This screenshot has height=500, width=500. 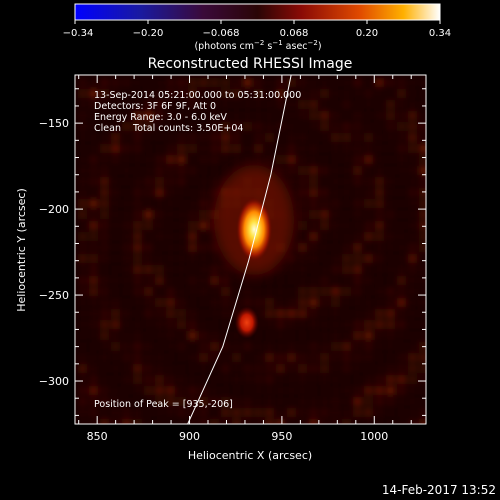 What do you see at coordinates (254, 229) in the screenshot?
I see `source-main` at bounding box center [254, 229].